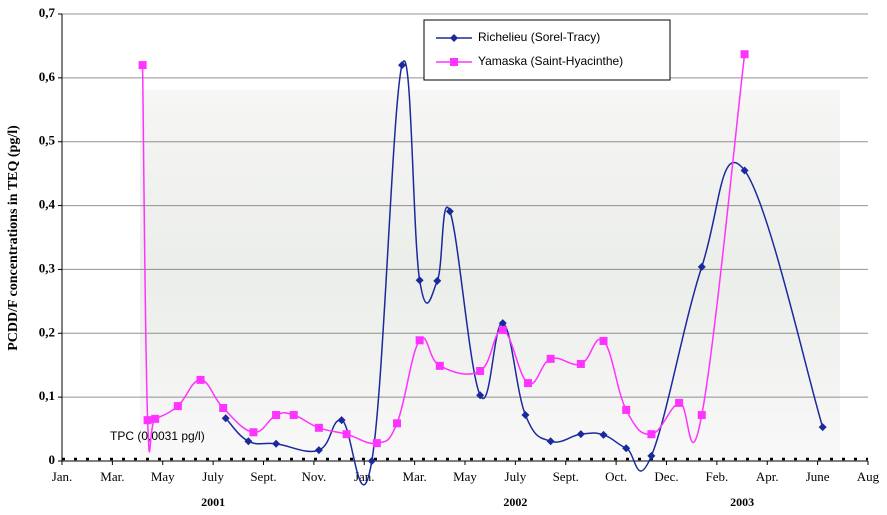  What do you see at coordinates (616, 476) in the screenshot?
I see `x-tick-label: Oct.` at bounding box center [616, 476].